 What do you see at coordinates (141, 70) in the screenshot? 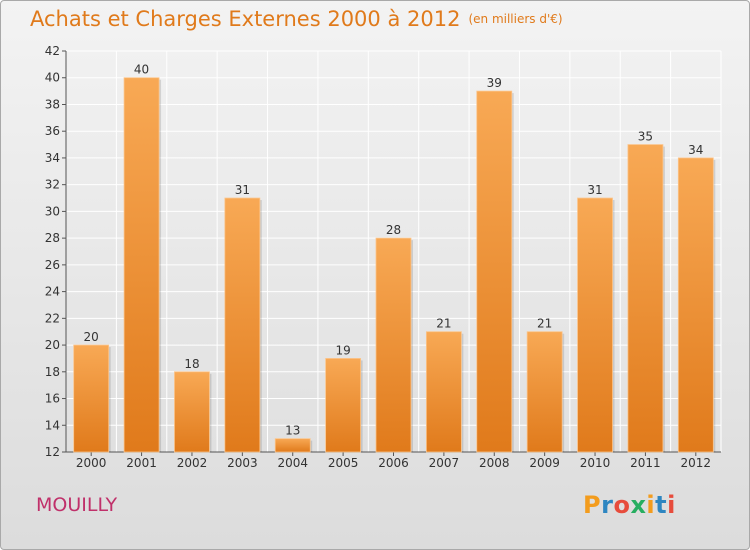
I see `data-label: 40` at bounding box center [141, 70].